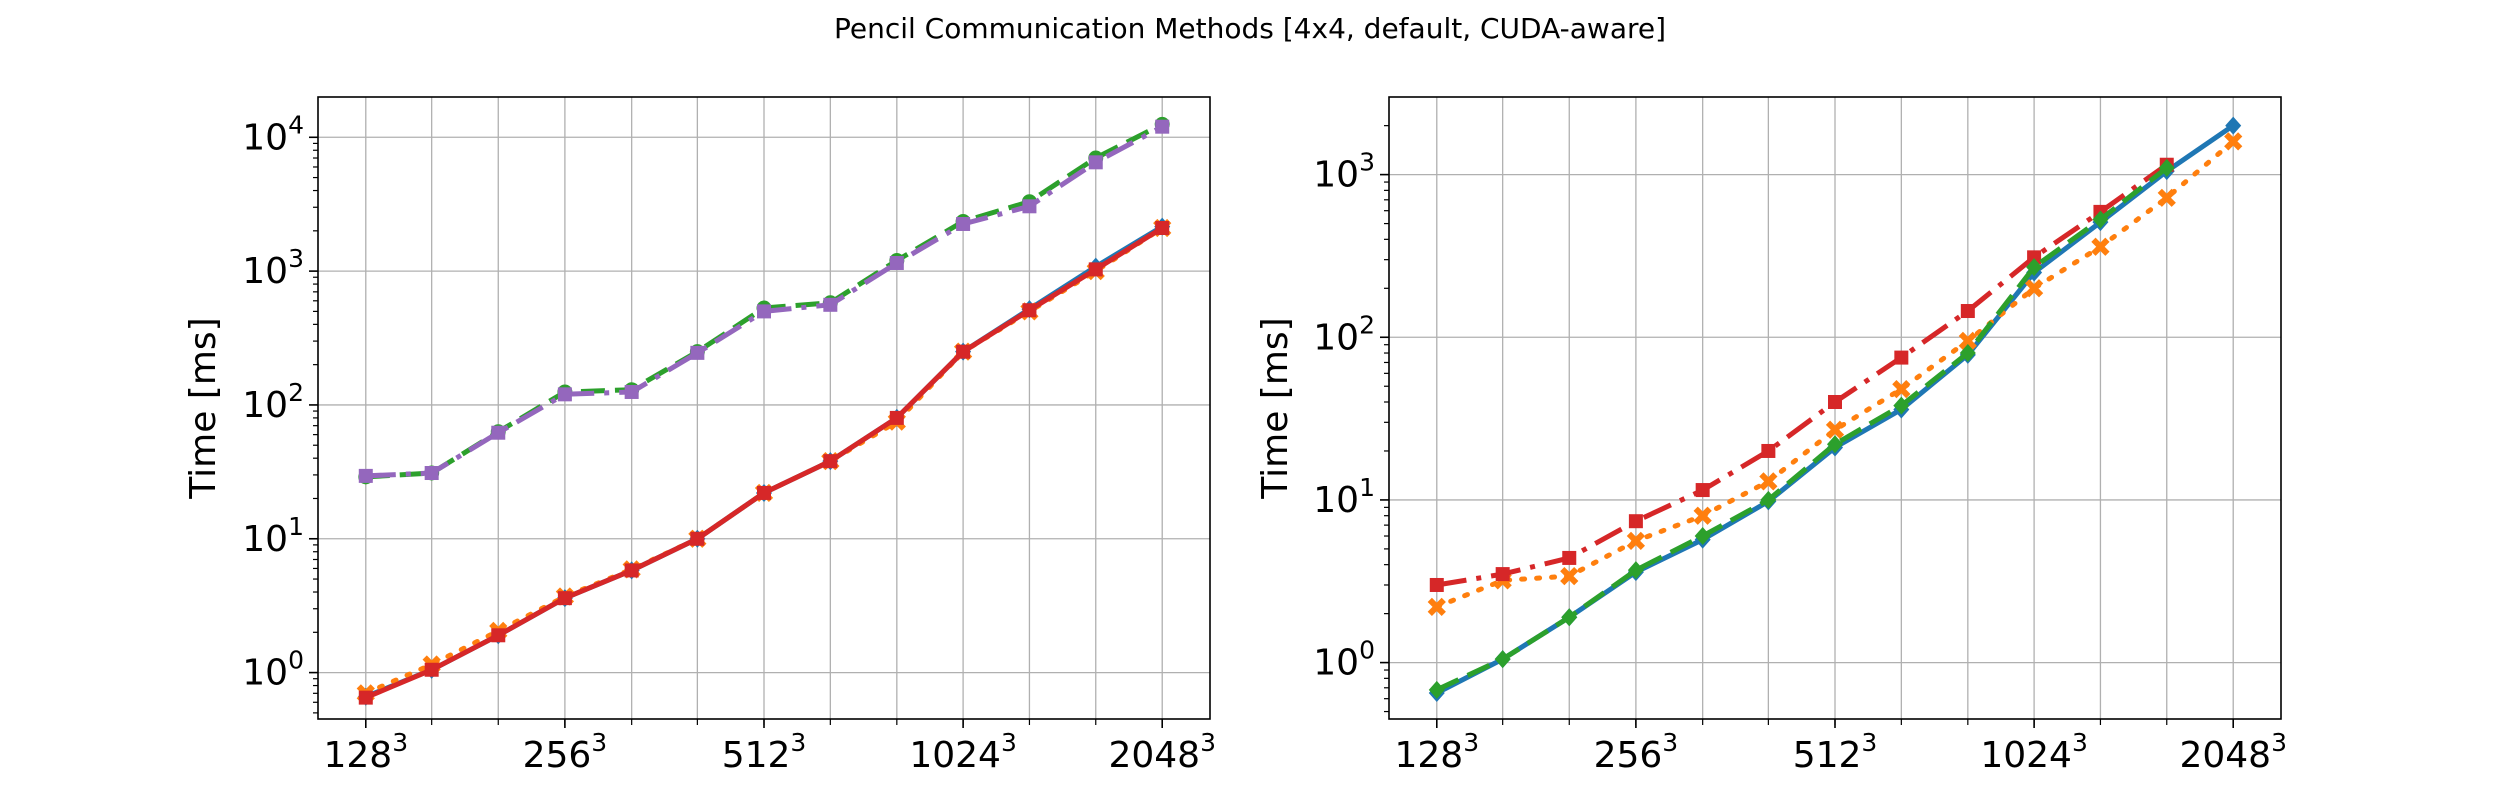  I want to click on y-tick-label: 104, so click(273, 134).